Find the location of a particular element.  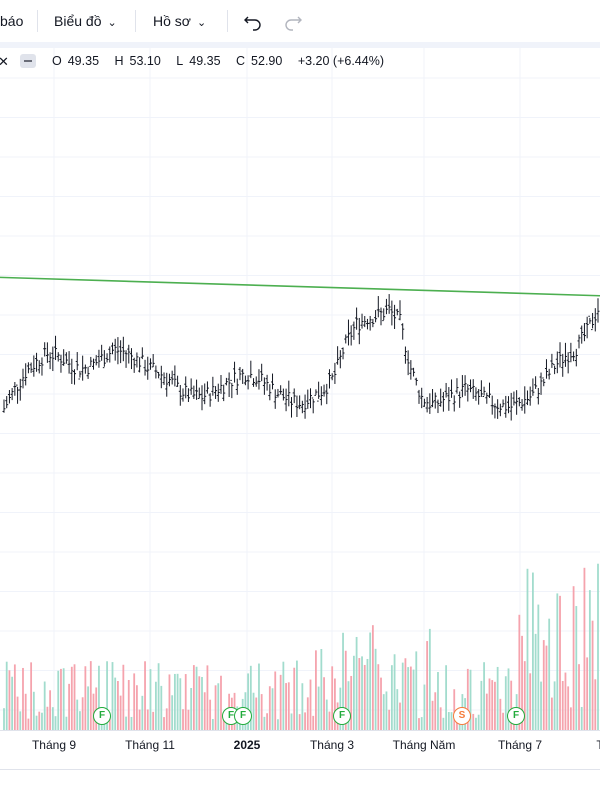

alert-label: báo is located at coordinates (12, 21).